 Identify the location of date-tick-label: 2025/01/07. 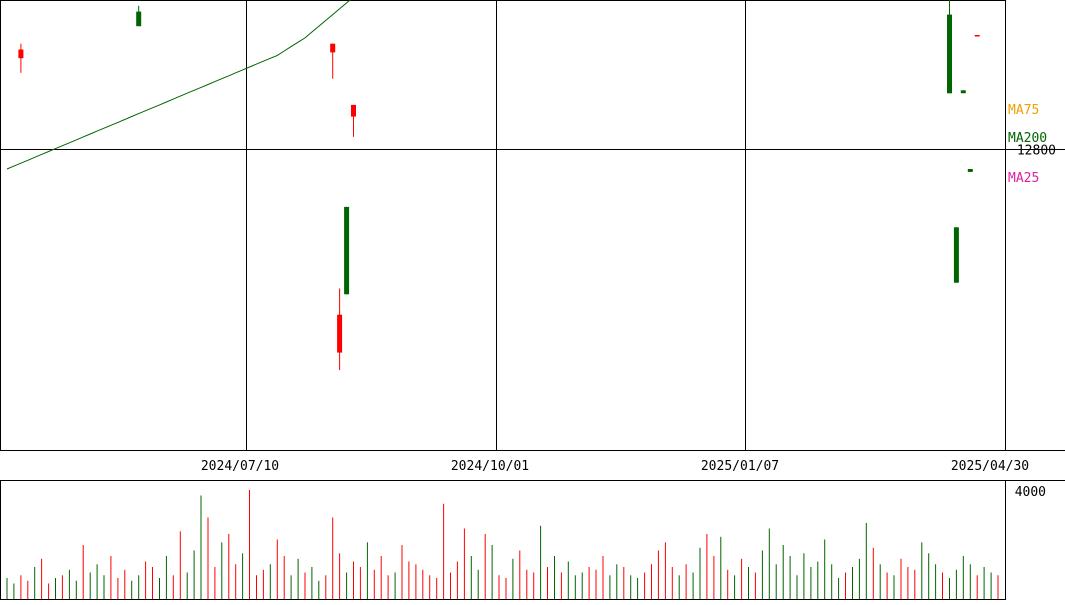
(740, 466).